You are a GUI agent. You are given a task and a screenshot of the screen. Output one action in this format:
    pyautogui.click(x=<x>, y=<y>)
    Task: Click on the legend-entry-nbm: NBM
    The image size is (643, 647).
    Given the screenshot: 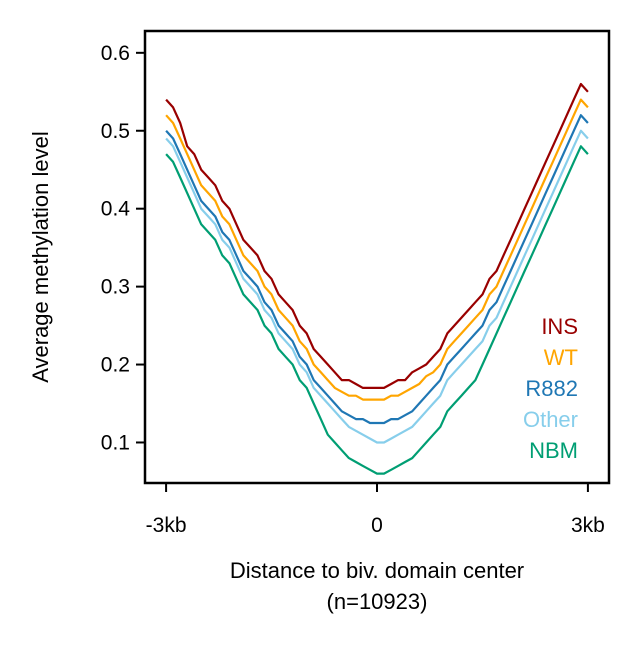 What is the action you would take?
    pyautogui.click(x=553, y=450)
    